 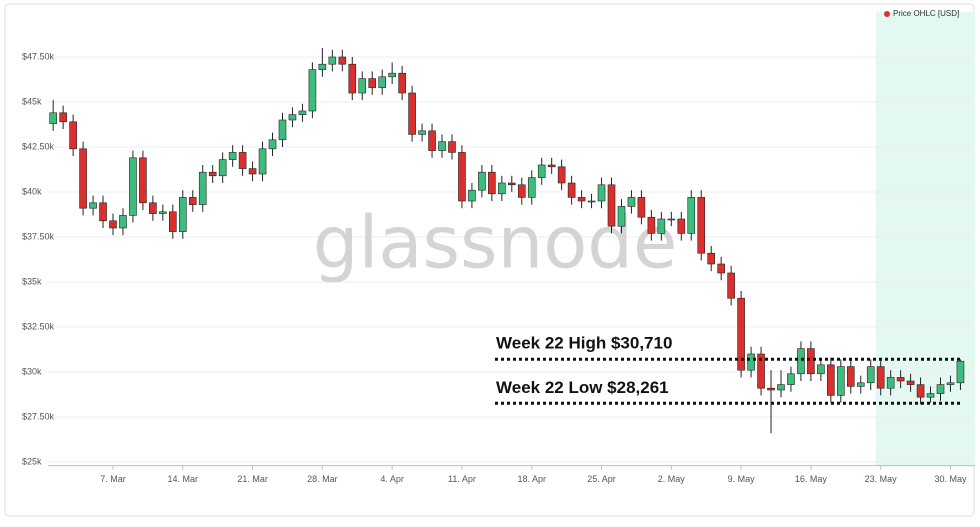 What do you see at coordinates (322, 479) in the screenshot?
I see `x-tick-label: 28. Mar` at bounding box center [322, 479].